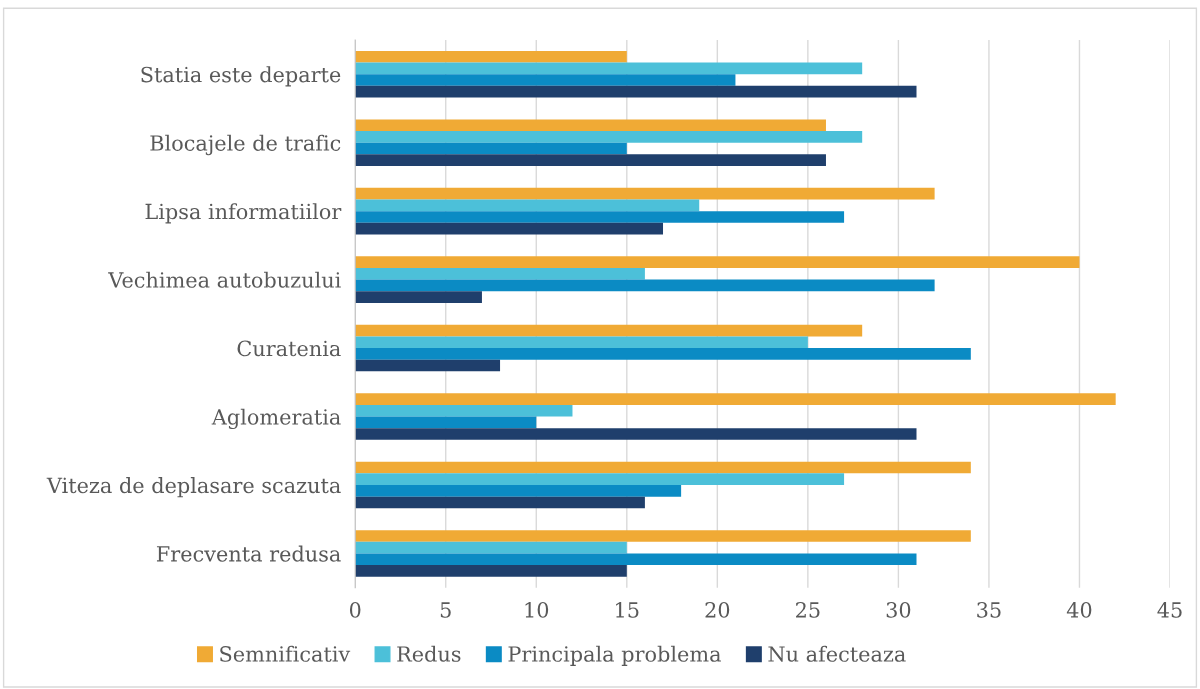 The width and height of the screenshot is (1200, 689). What do you see at coordinates (285, 653) in the screenshot?
I see `legend-label: Semnificativ` at bounding box center [285, 653].